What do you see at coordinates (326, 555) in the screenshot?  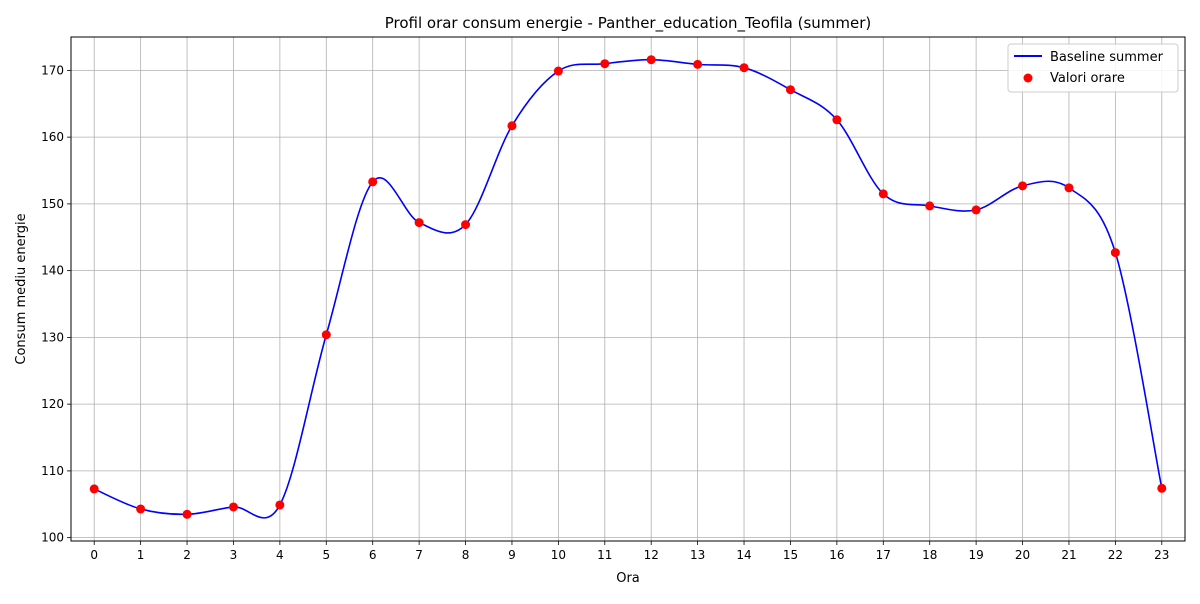 I see `x-tick-label: 5` at bounding box center [326, 555].